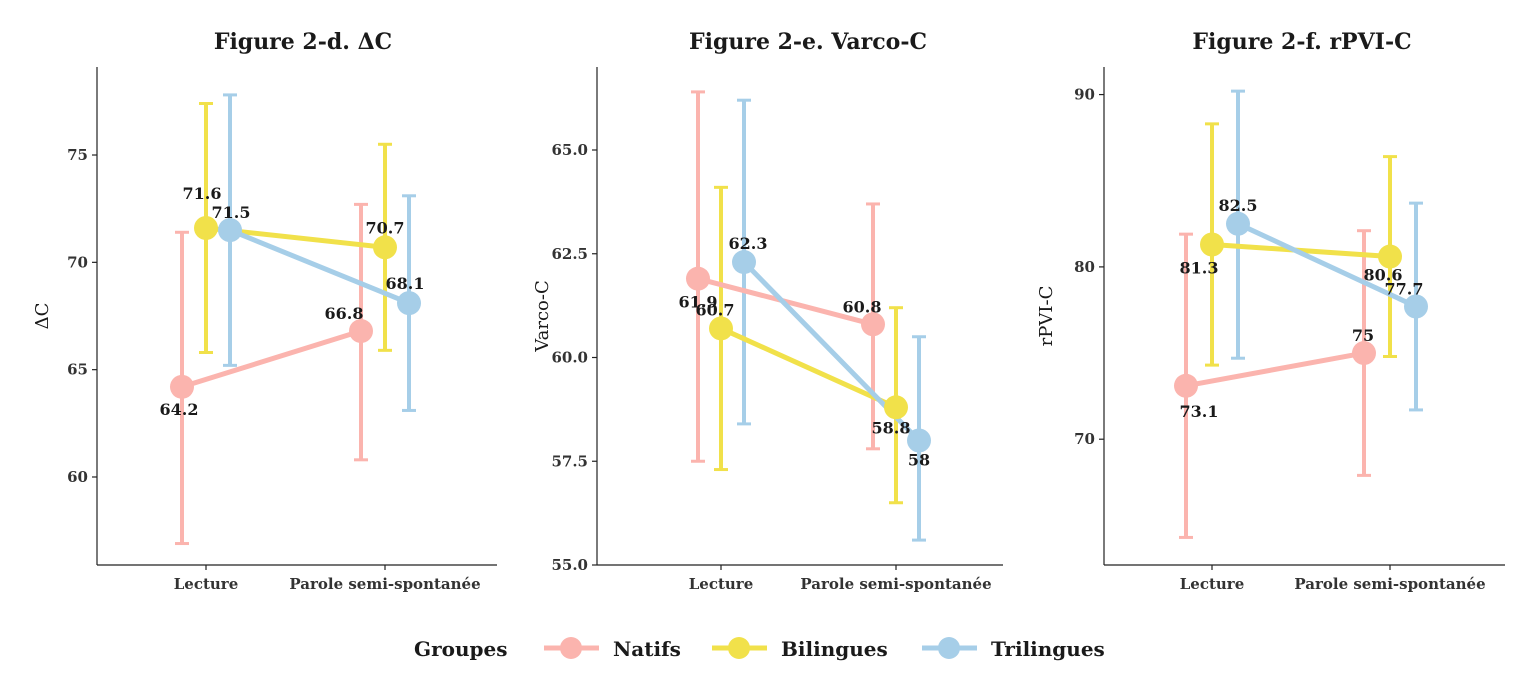 The height and width of the screenshot is (690, 1536). Describe the element at coordinates (1238, 205) in the screenshot. I see `data-label: 82.5` at that location.